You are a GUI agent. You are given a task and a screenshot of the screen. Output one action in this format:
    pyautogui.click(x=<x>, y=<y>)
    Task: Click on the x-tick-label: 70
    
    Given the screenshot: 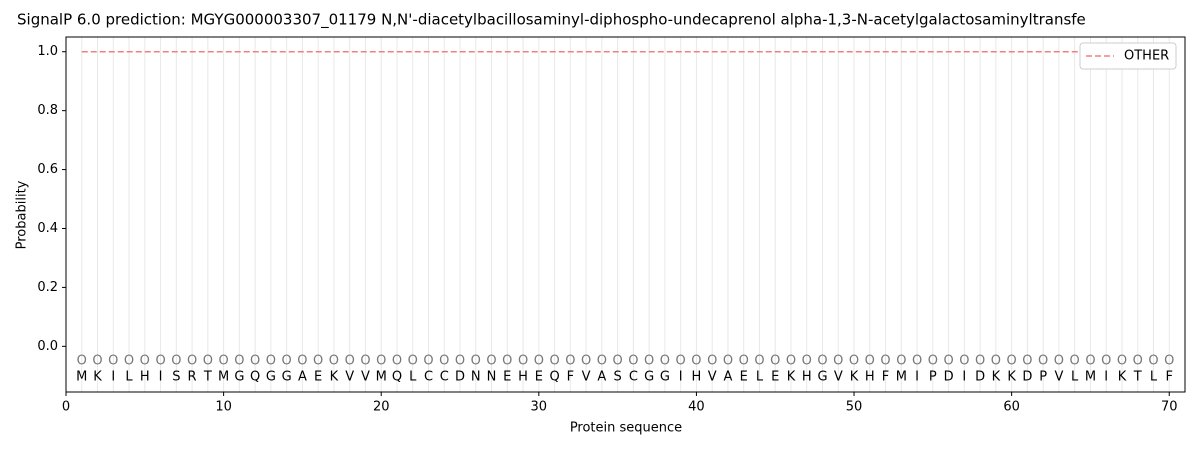 What is the action you would take?
    pyautogui.click(x=1169, y=407)
    